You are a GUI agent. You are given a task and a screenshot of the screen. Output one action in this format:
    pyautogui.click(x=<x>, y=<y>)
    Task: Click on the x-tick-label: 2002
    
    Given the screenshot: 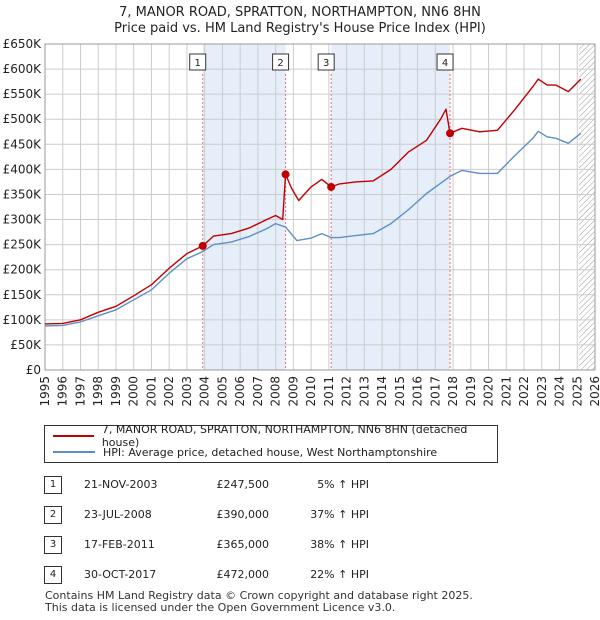 What is the action you would take?
    pyautogui.click(x=169, y=391)
    